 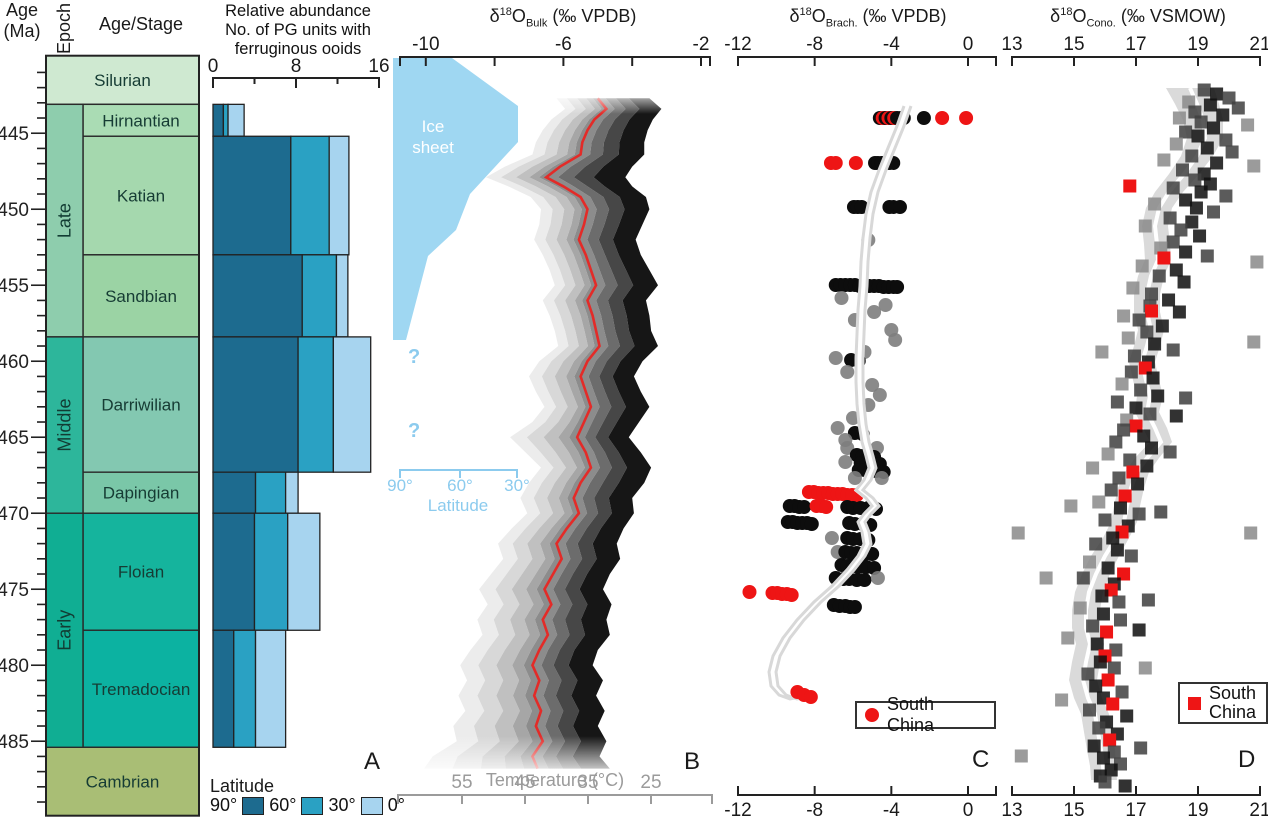 What do you see at coordinates (569, 433) in the screenshot?
I see `bulk-median-line` at bounding box center [569, 433].